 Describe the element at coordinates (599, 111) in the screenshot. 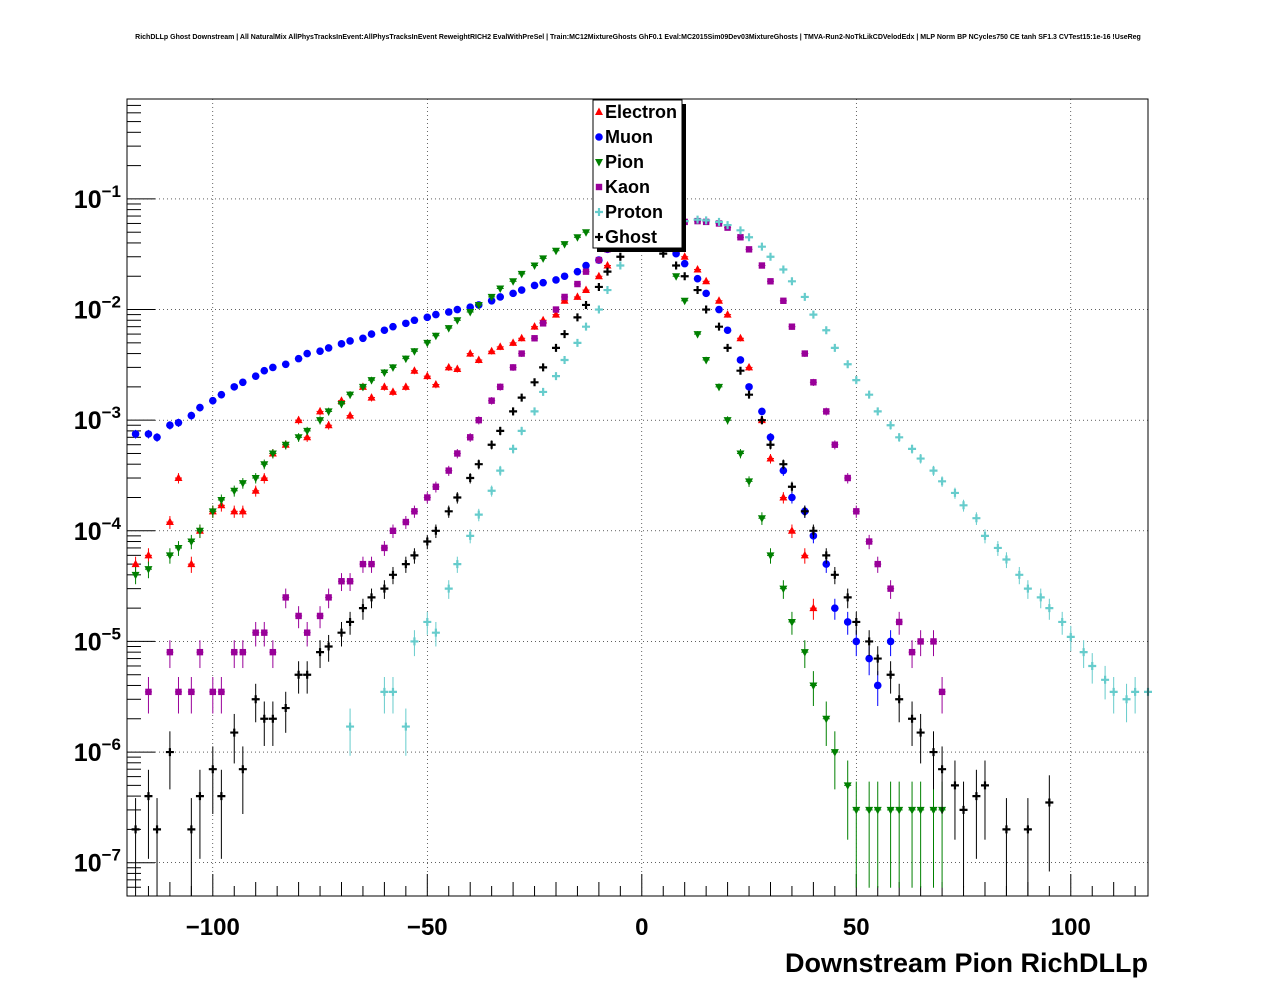

I see `legend-marker-electron` at that location.